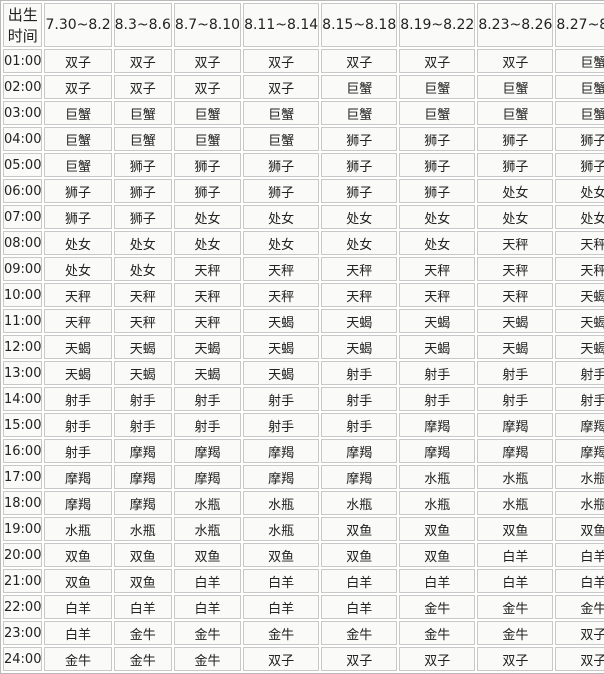 The width and height of the screenshot is (604, 674). Describe the element at coordinates (303, 269) in the screenshot. I see `table-row: 09:00 处女 处女 天秤 天秤 天秤 天秤 天秤 天秤` at that location.